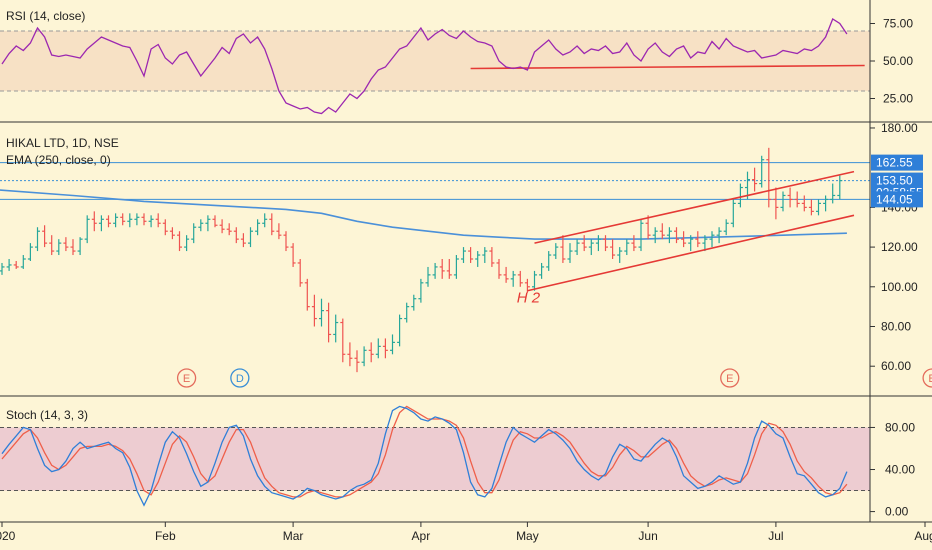 The width and height of the screenshot is (932, 550). I want to click on price-tick-label: 180.00, so click(899, 128).